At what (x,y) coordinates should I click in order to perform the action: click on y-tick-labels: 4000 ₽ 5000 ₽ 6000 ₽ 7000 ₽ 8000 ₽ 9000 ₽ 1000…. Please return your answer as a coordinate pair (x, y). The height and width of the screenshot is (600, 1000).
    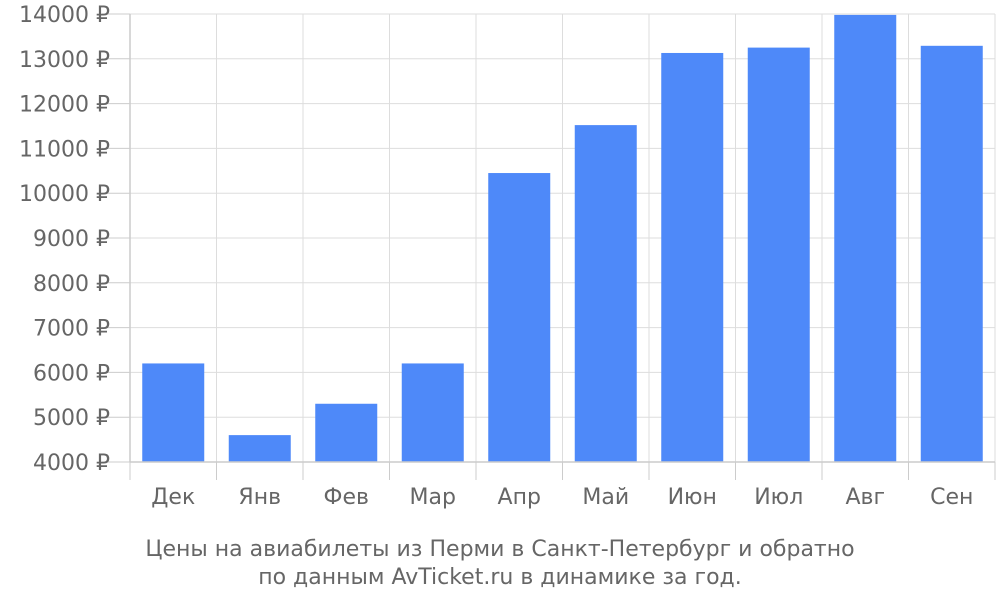
    Looking at the image, I should click on (64, 239).